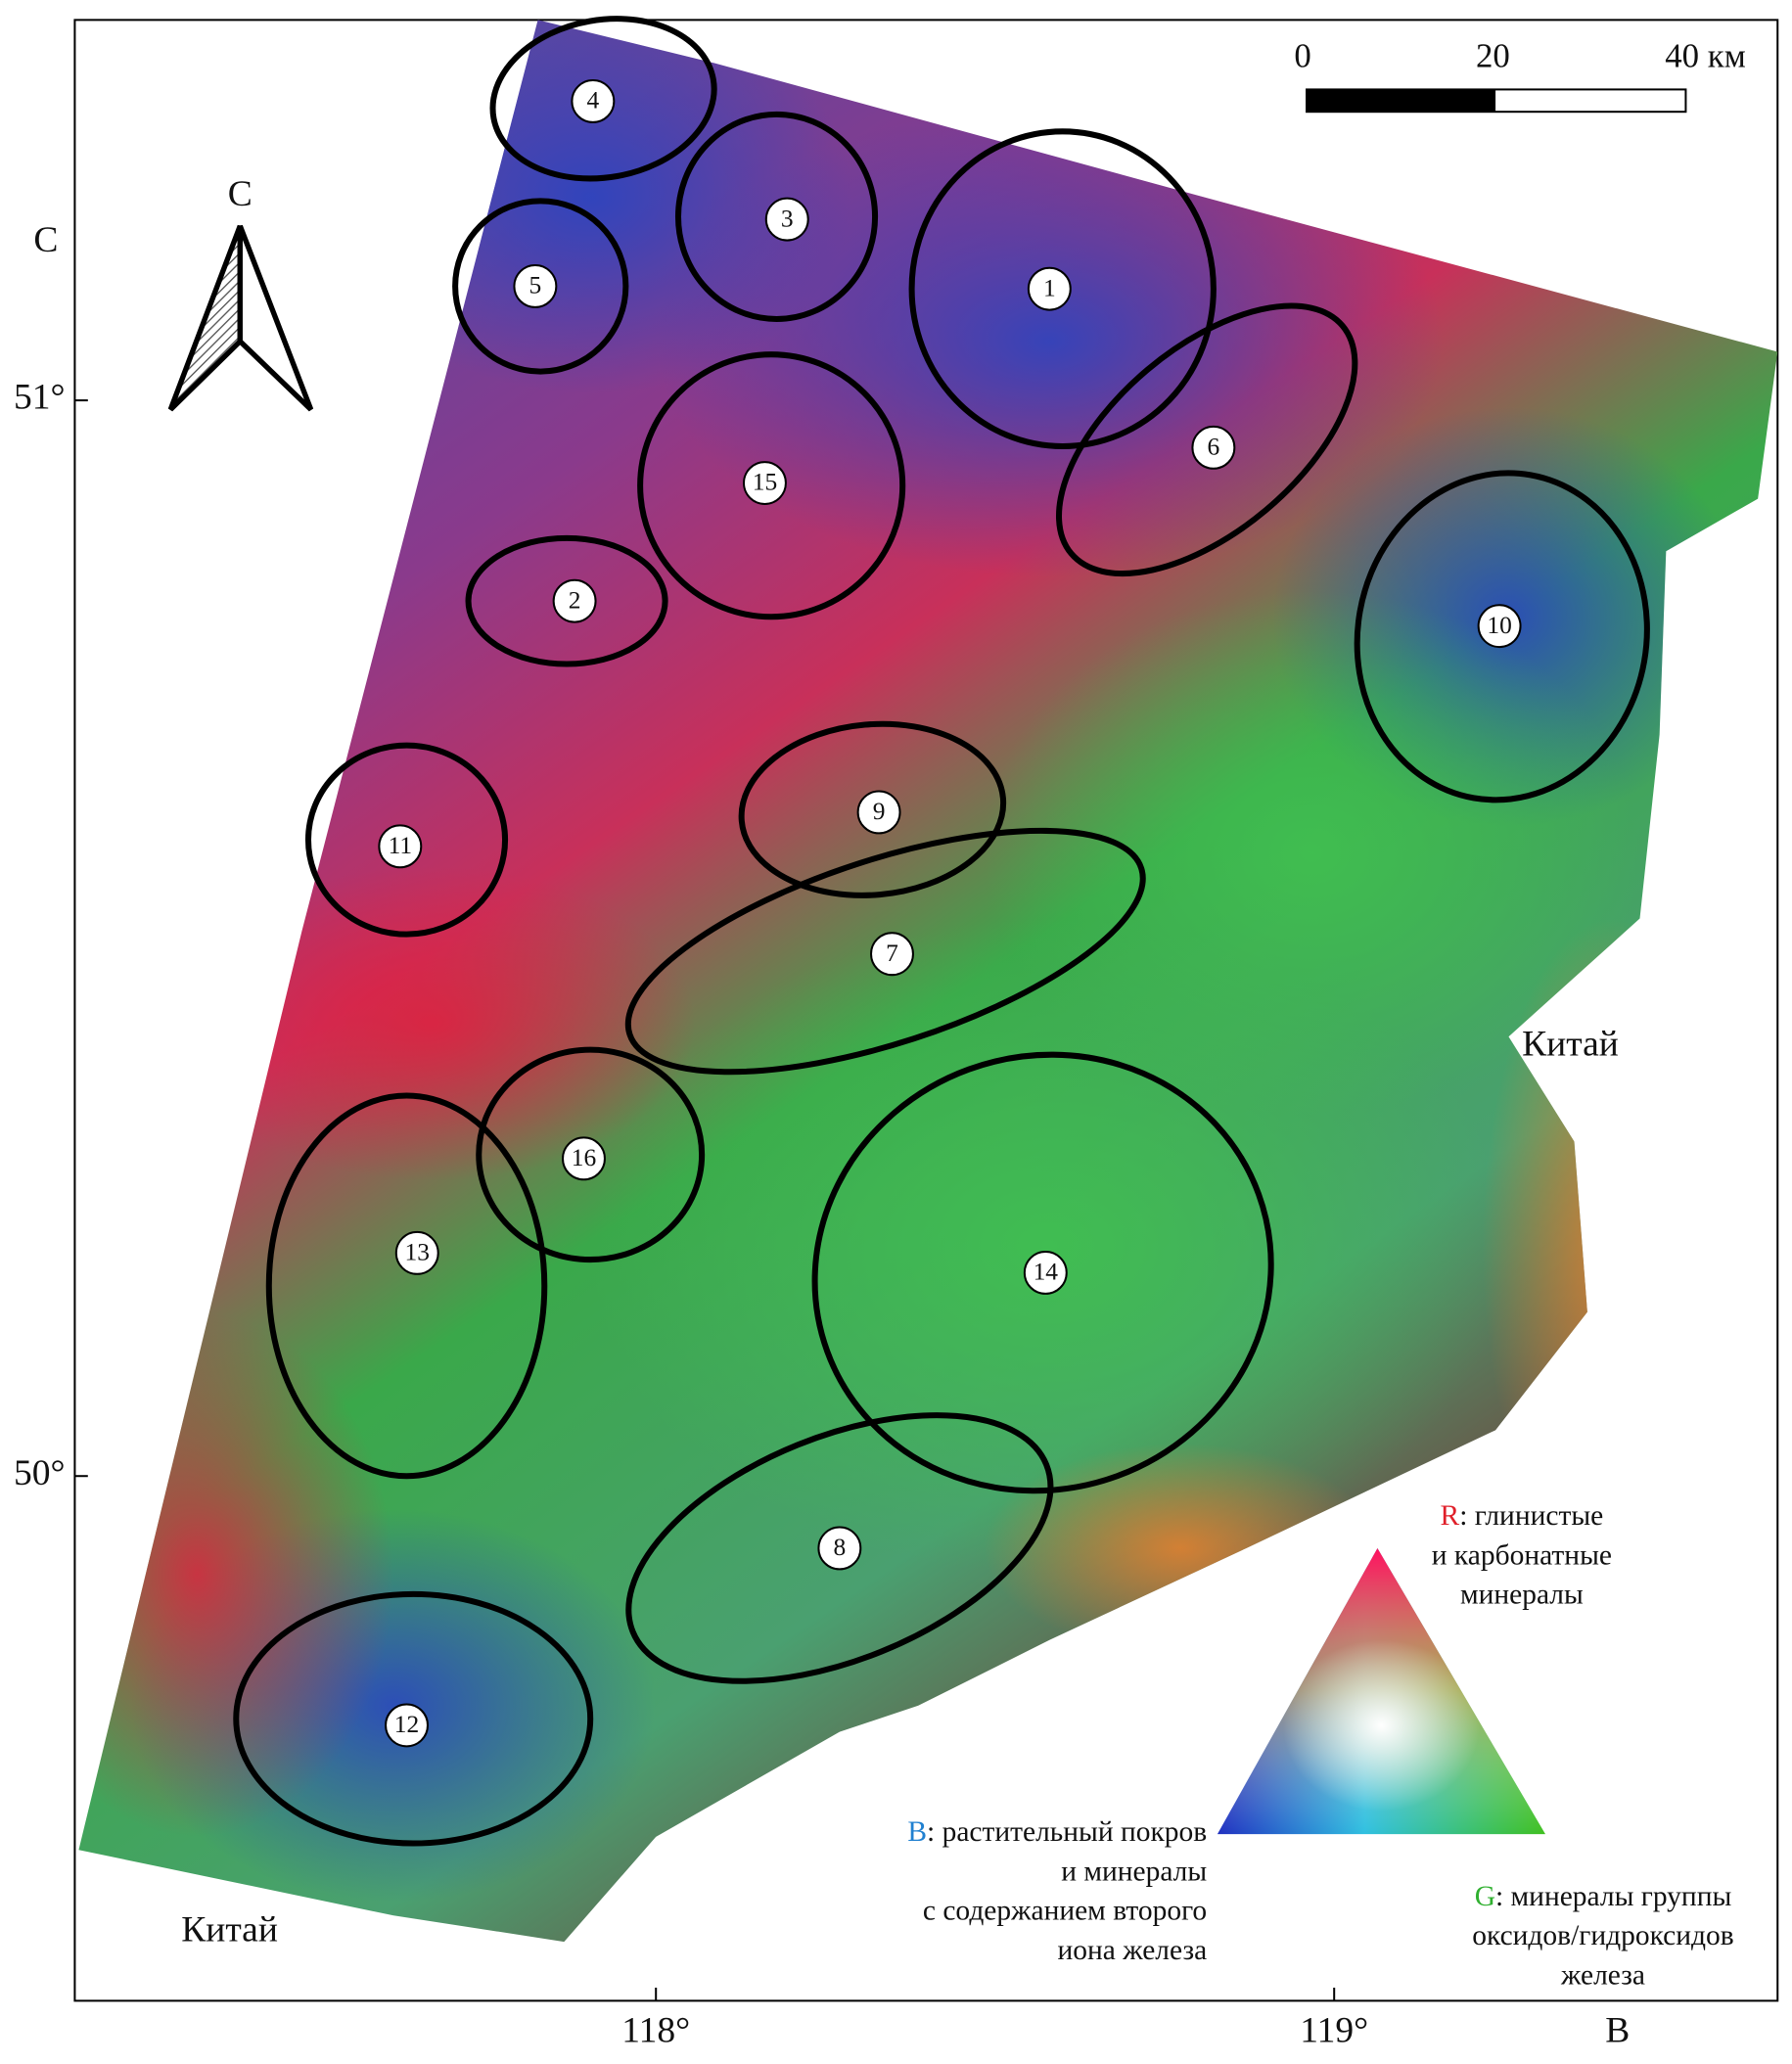 This screenshot has height=2064, width=1792. I want to click on legend-line: минералы, so click(1522, 1594).